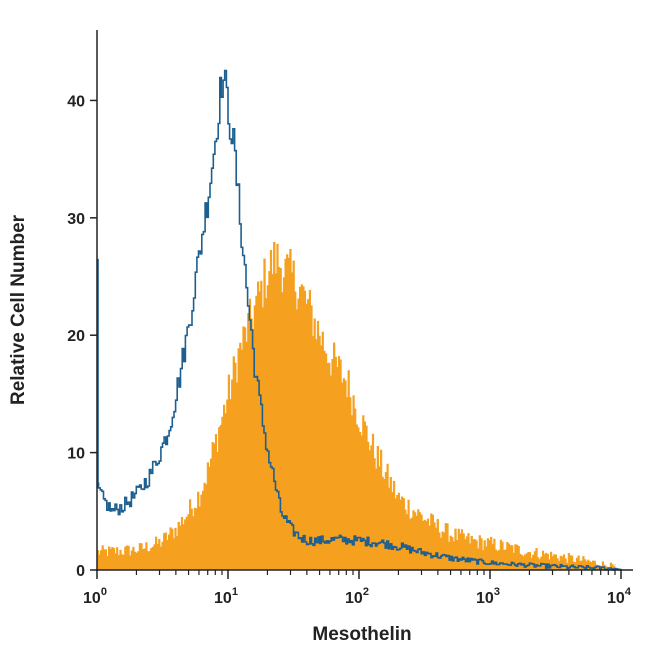 The height and width of the screenshot is (650, 650). What do you see at coordinates (497, 592) in the screenshot?
I see `x-tick-exponent: 3` at bounding box center [497, 592].